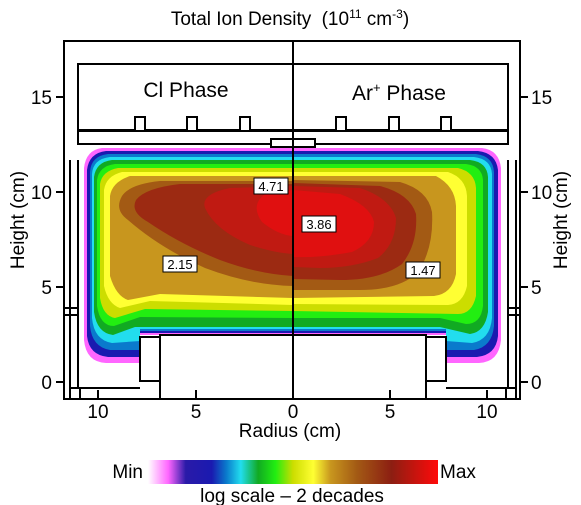 This screenshot has height=505, width=581. Describe the element at coordinates (127, 472) in the screenshot. I see `colorbar-min-label: Min` at that location.